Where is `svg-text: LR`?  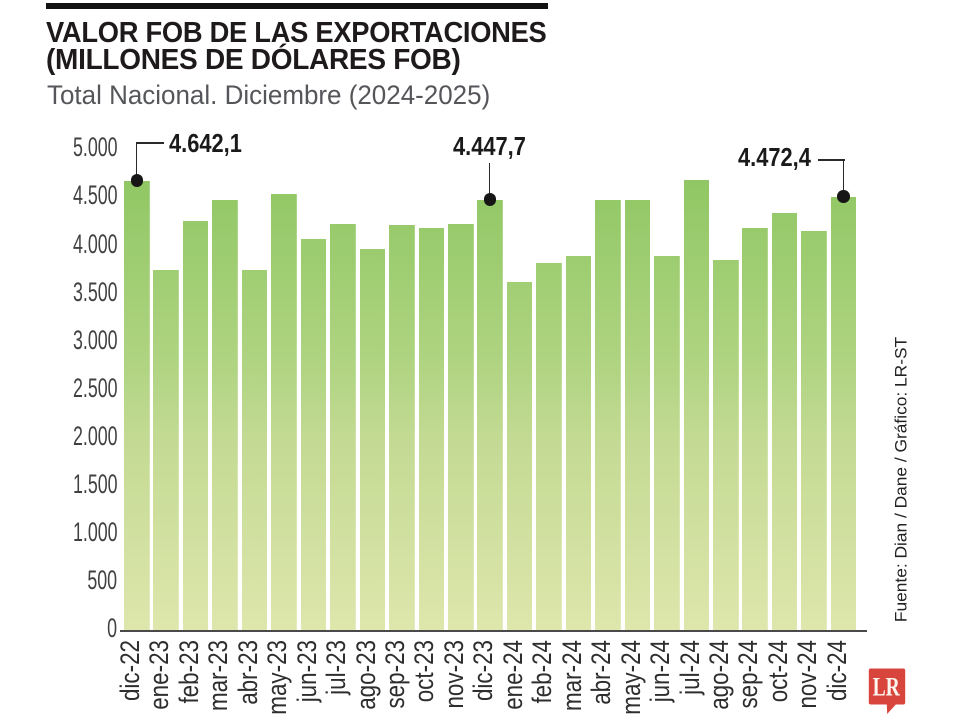
svg-text: LR is located at coordinates (887, 687).